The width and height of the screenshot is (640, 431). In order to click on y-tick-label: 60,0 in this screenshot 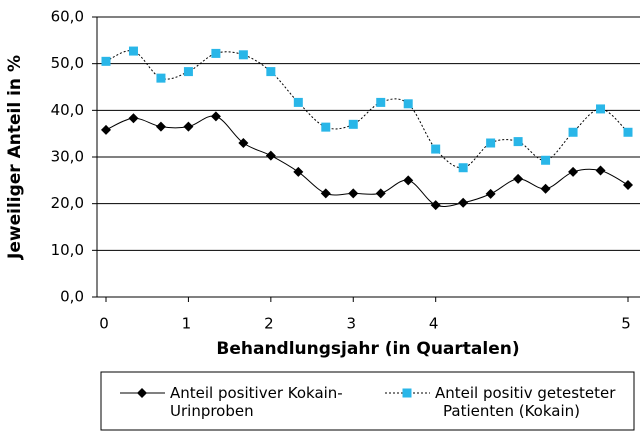, I will do `click(67, 17)`.